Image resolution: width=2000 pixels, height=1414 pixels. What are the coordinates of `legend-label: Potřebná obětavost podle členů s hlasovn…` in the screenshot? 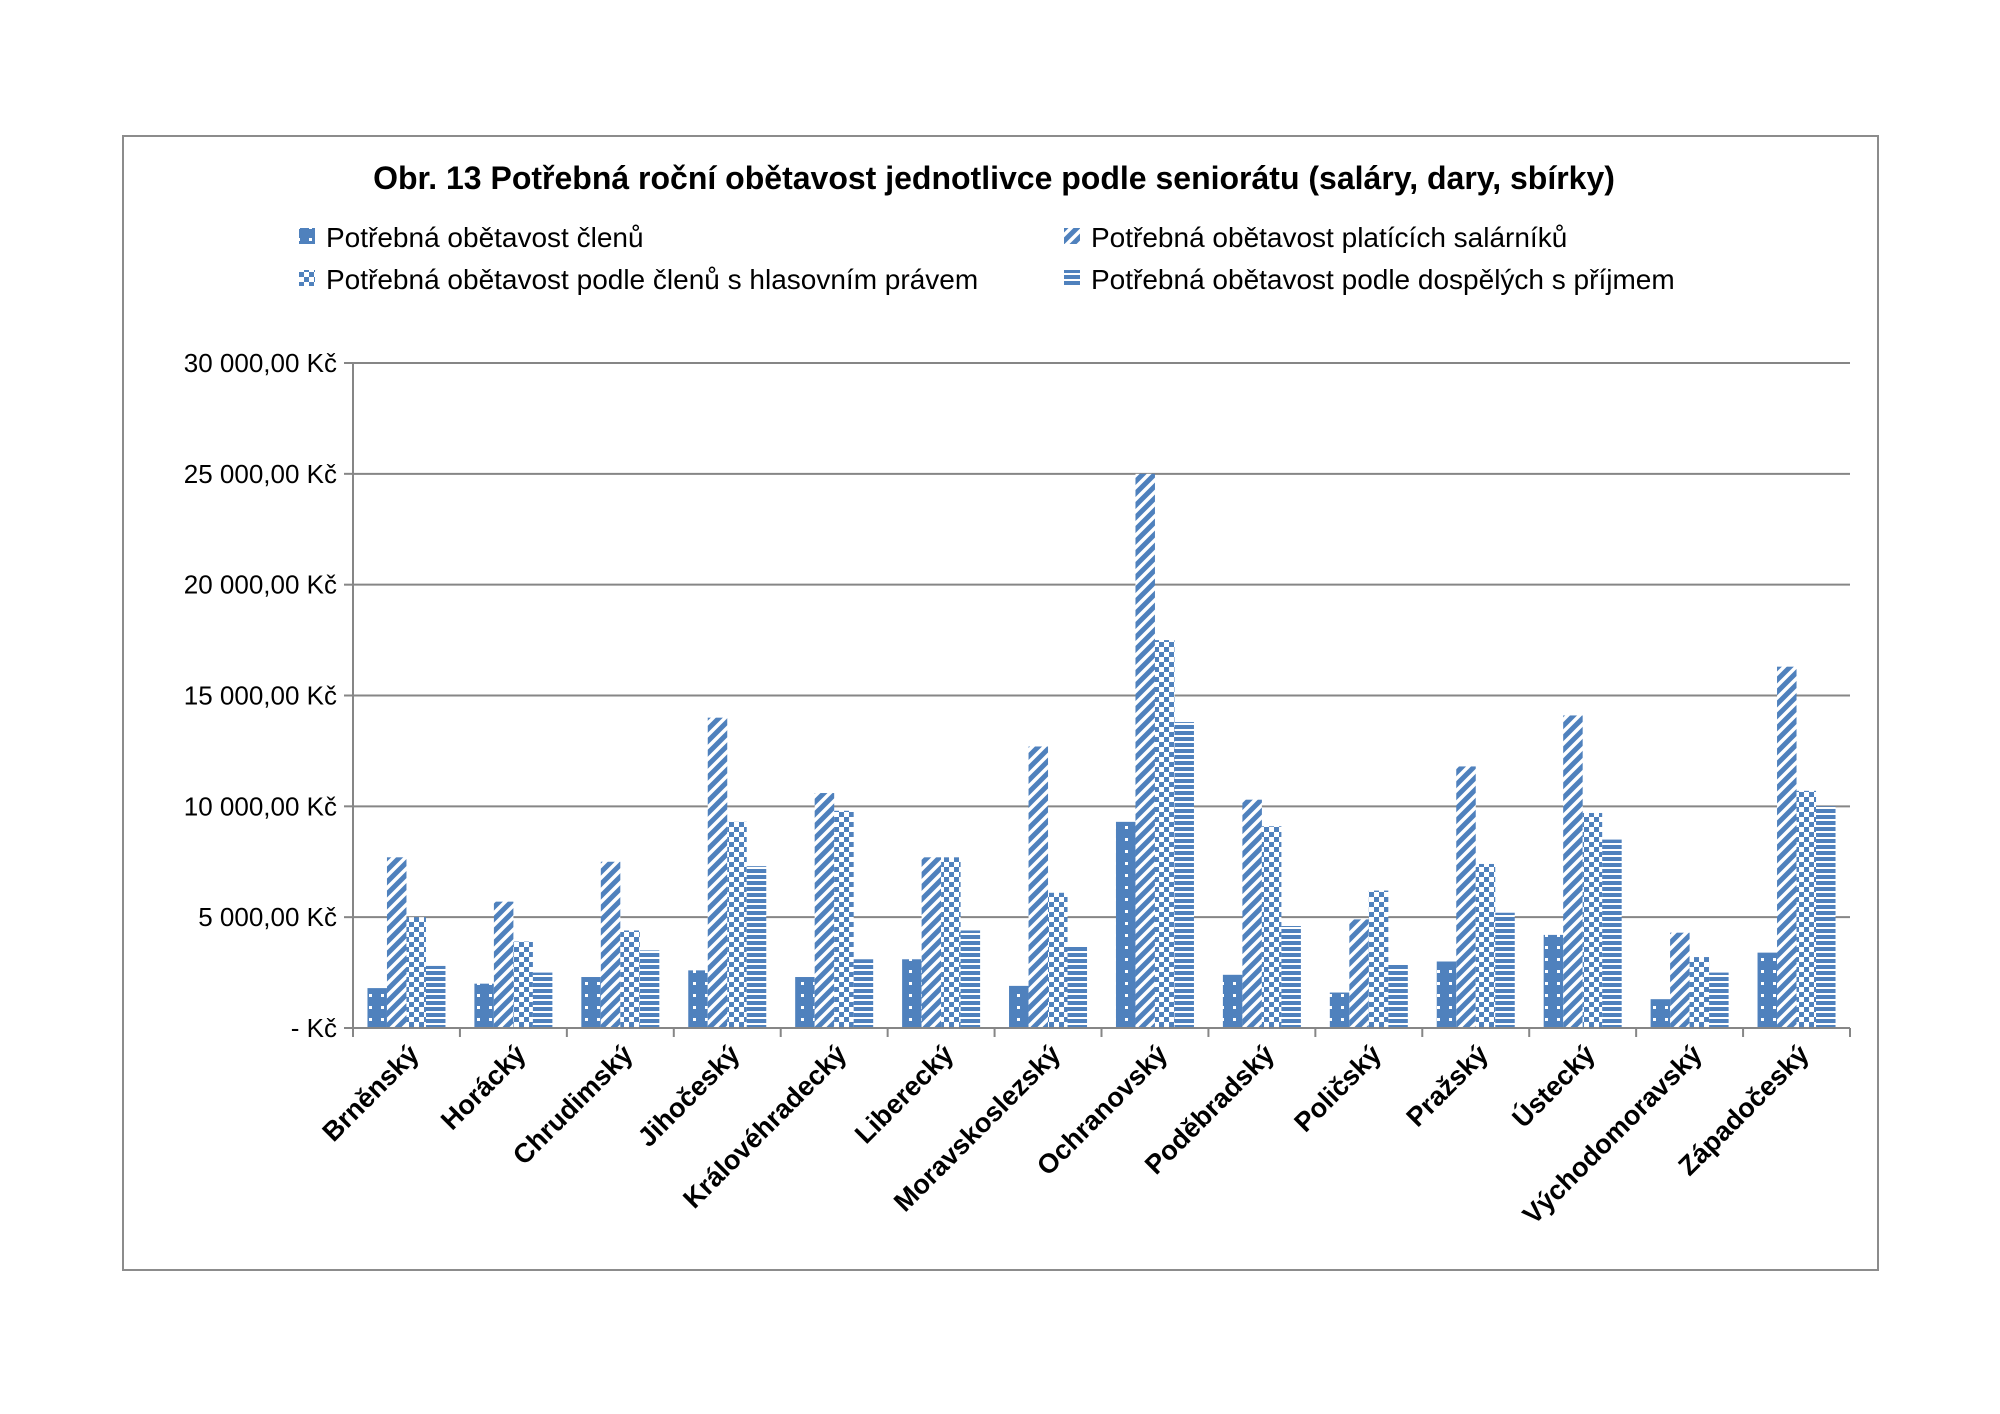 It's located at (652, 279).